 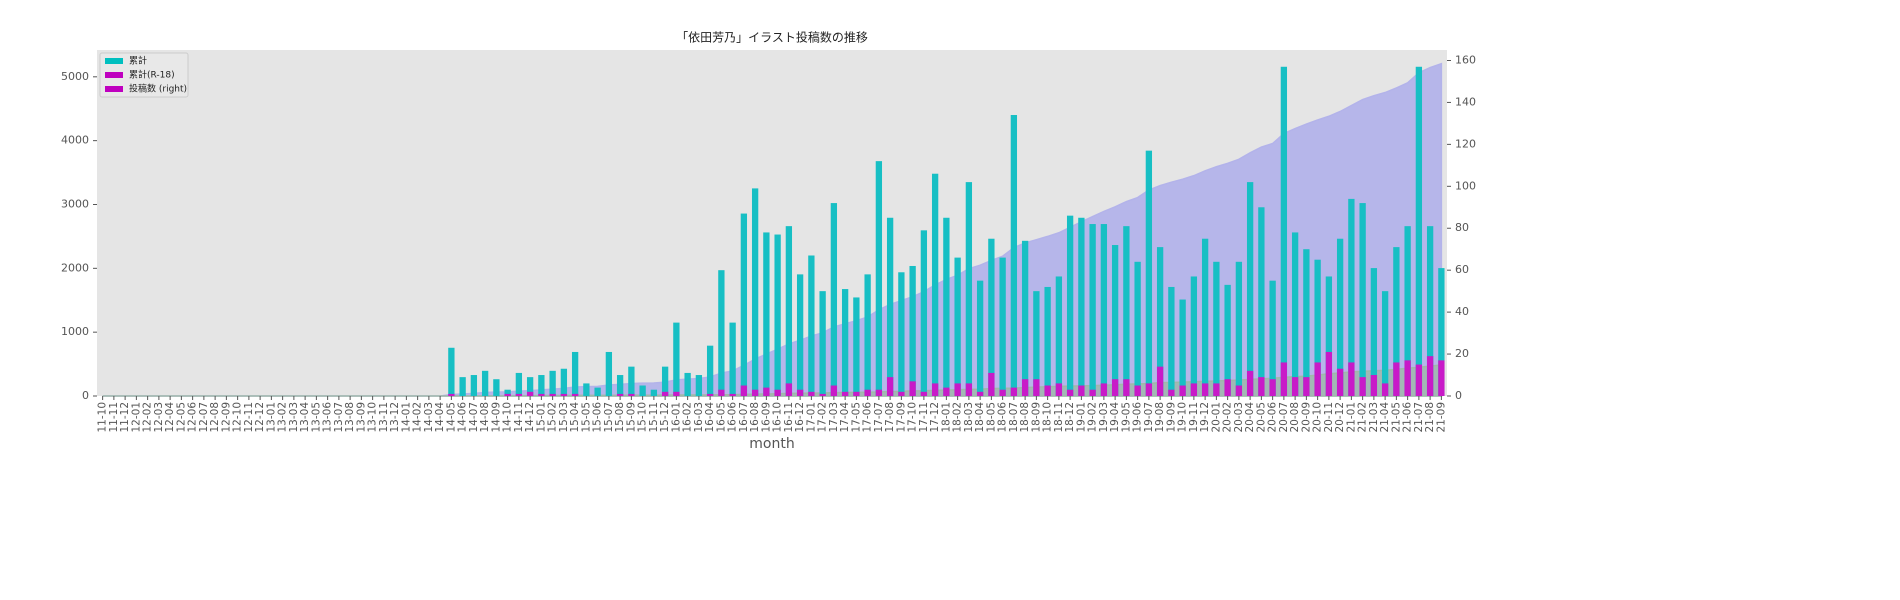 What do you see at coordinates (771, 444) in the screenshot?
I see `x-axis-label: month` at bounding box center [771, 444].